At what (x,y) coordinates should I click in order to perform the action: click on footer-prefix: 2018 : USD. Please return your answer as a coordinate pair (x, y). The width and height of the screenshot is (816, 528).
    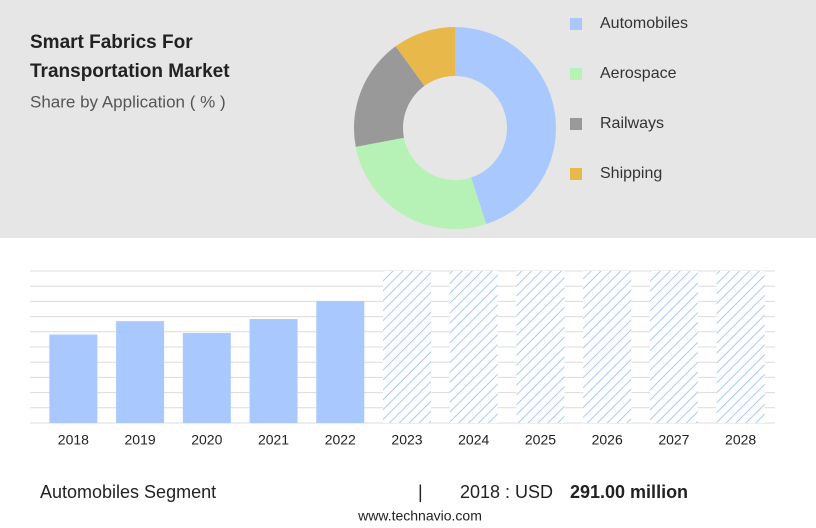
    Looking at the image, I should click on (506, 492).